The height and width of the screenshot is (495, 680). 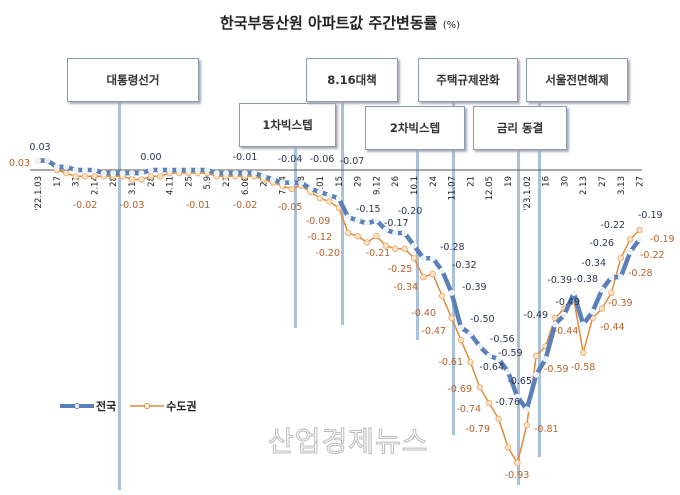 What do you see at coordinates (464, 265) in the screenshot?
I see `data-label-national: -0.32` at bounding box center [464, 265].